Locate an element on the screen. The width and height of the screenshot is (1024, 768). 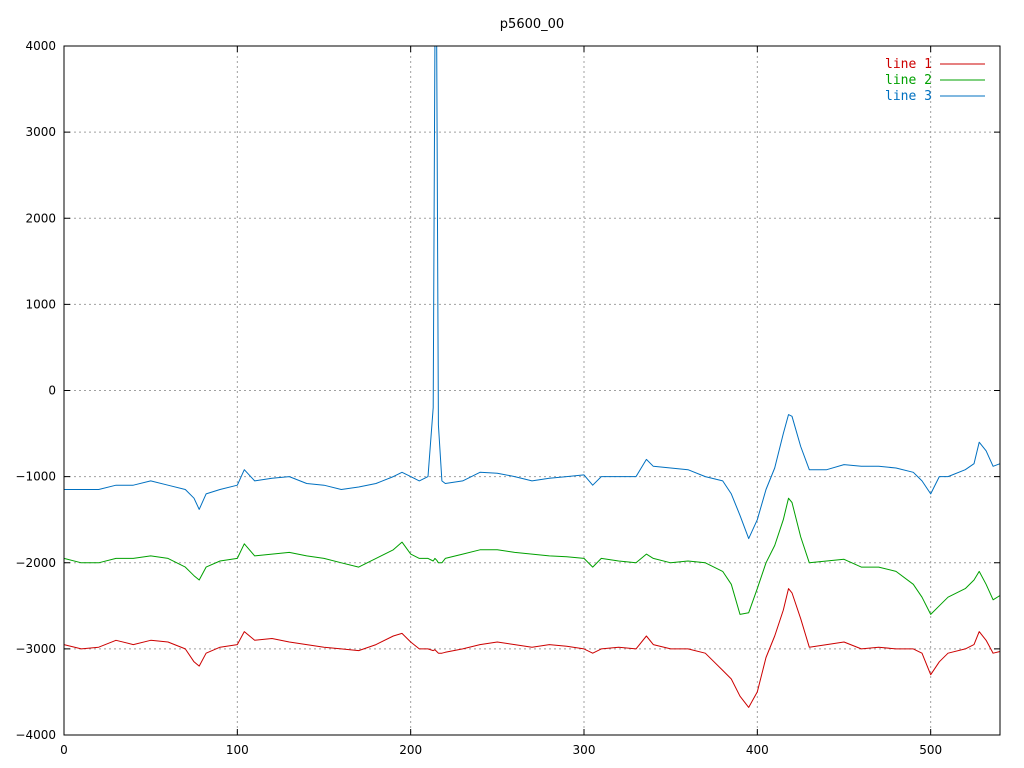
chart-title: p5600_00 is located at coordinates (532, 24).